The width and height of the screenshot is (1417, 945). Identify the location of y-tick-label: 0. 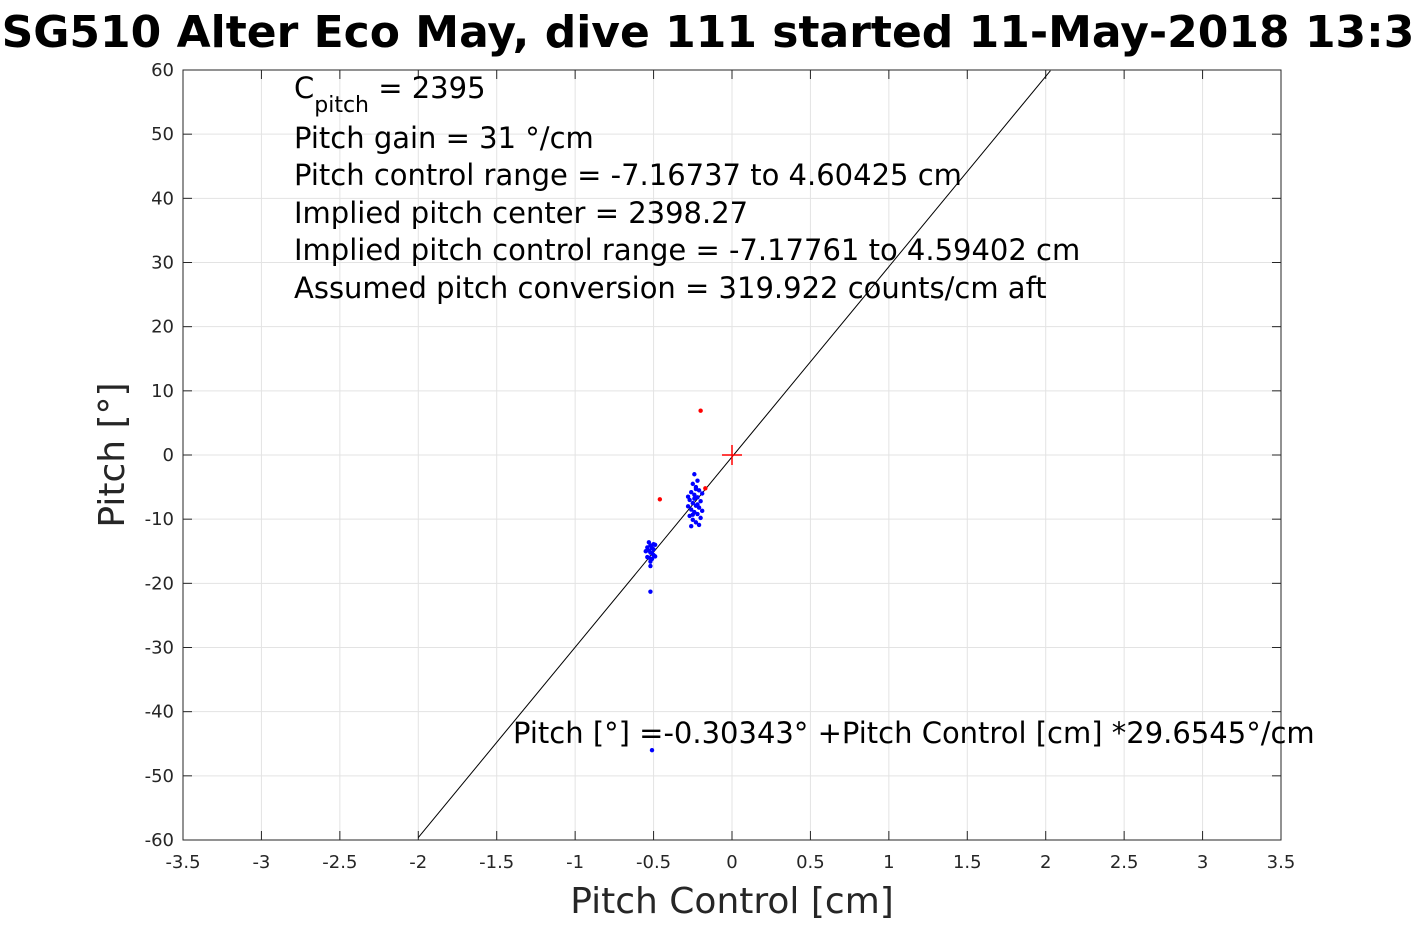
(168, 455).